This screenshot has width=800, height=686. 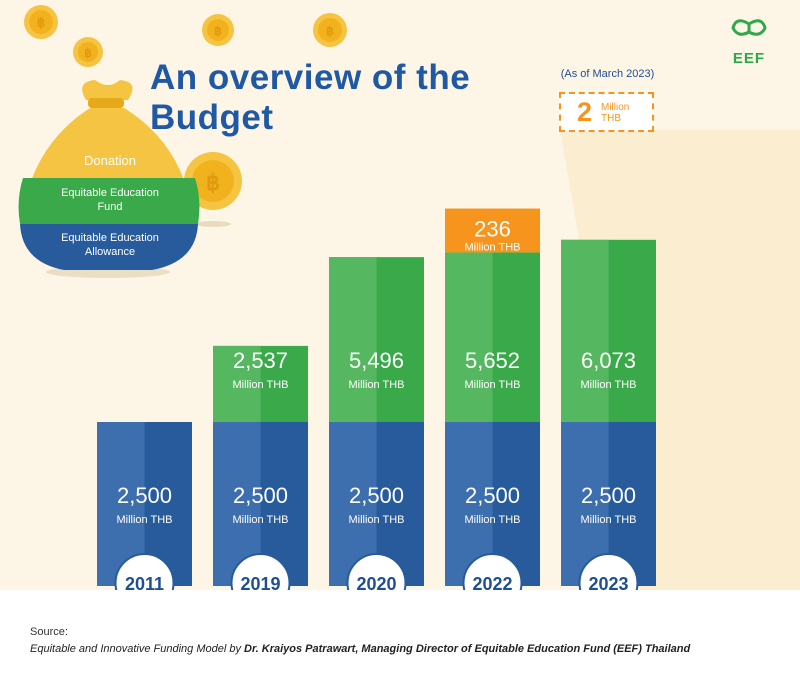 I want to click on year-tick-label: 2019, so click(x=260, y=584).